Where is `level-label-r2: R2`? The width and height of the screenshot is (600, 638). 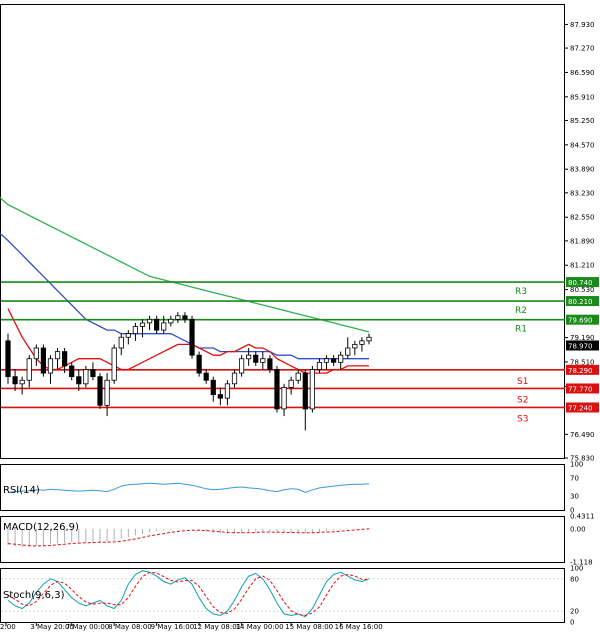
level-label-r2: R2 is located at coordinates (521, 311).